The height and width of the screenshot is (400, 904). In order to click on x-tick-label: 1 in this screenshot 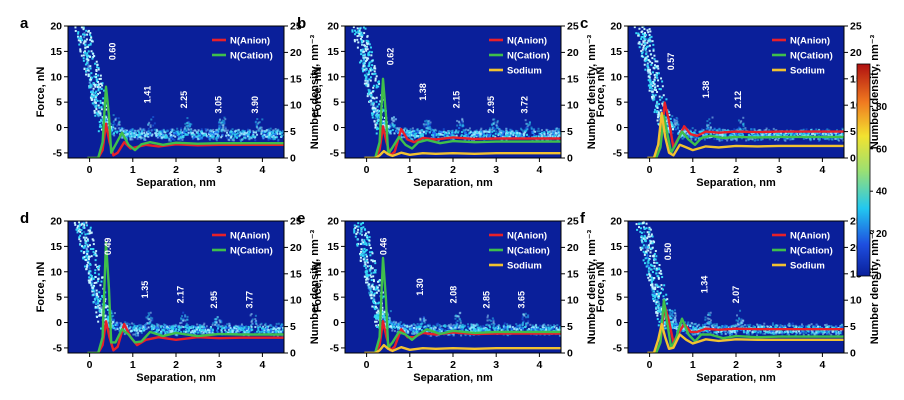, I will do `click(133, 170)`.